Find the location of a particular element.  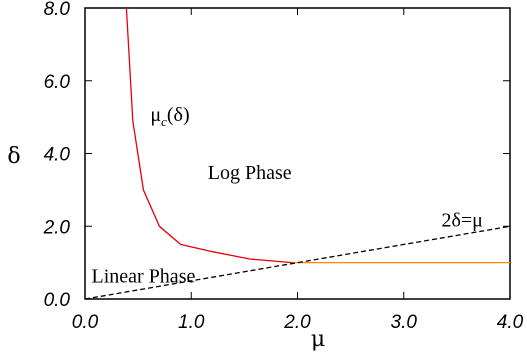

x-tick-label: 0.0 is located at coordinates (85, 322).